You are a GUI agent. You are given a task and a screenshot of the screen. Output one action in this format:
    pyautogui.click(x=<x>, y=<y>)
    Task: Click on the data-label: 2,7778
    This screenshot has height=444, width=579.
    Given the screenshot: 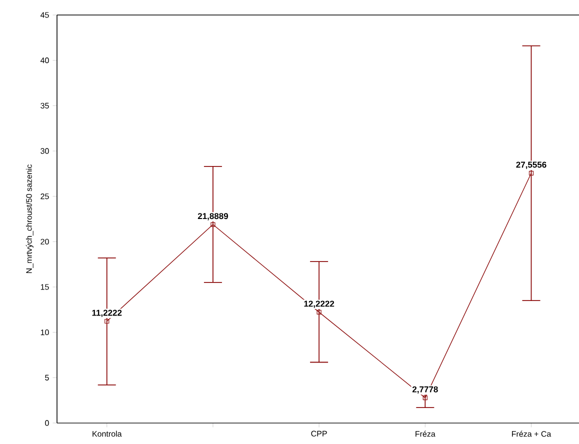 What is the action you would take?
    pyautogui.click(x=425, y=390)
    